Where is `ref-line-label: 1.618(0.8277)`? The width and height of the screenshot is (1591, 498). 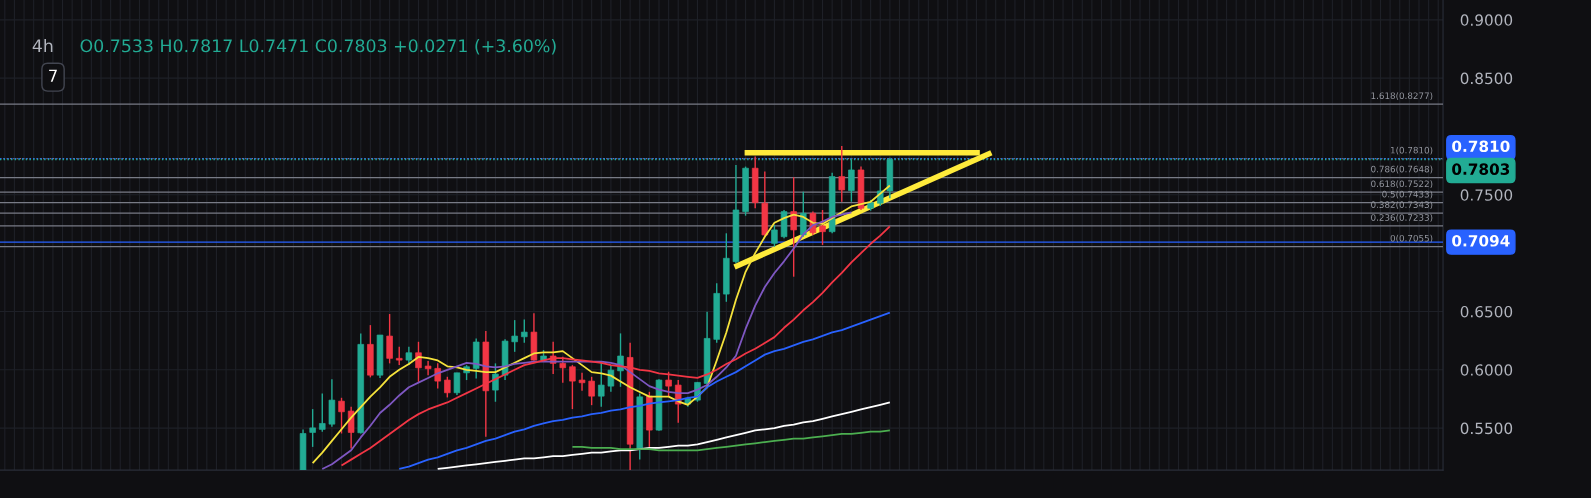
ref-line-label: 1.618(0.8277) is located at coordinates (1402, 96).